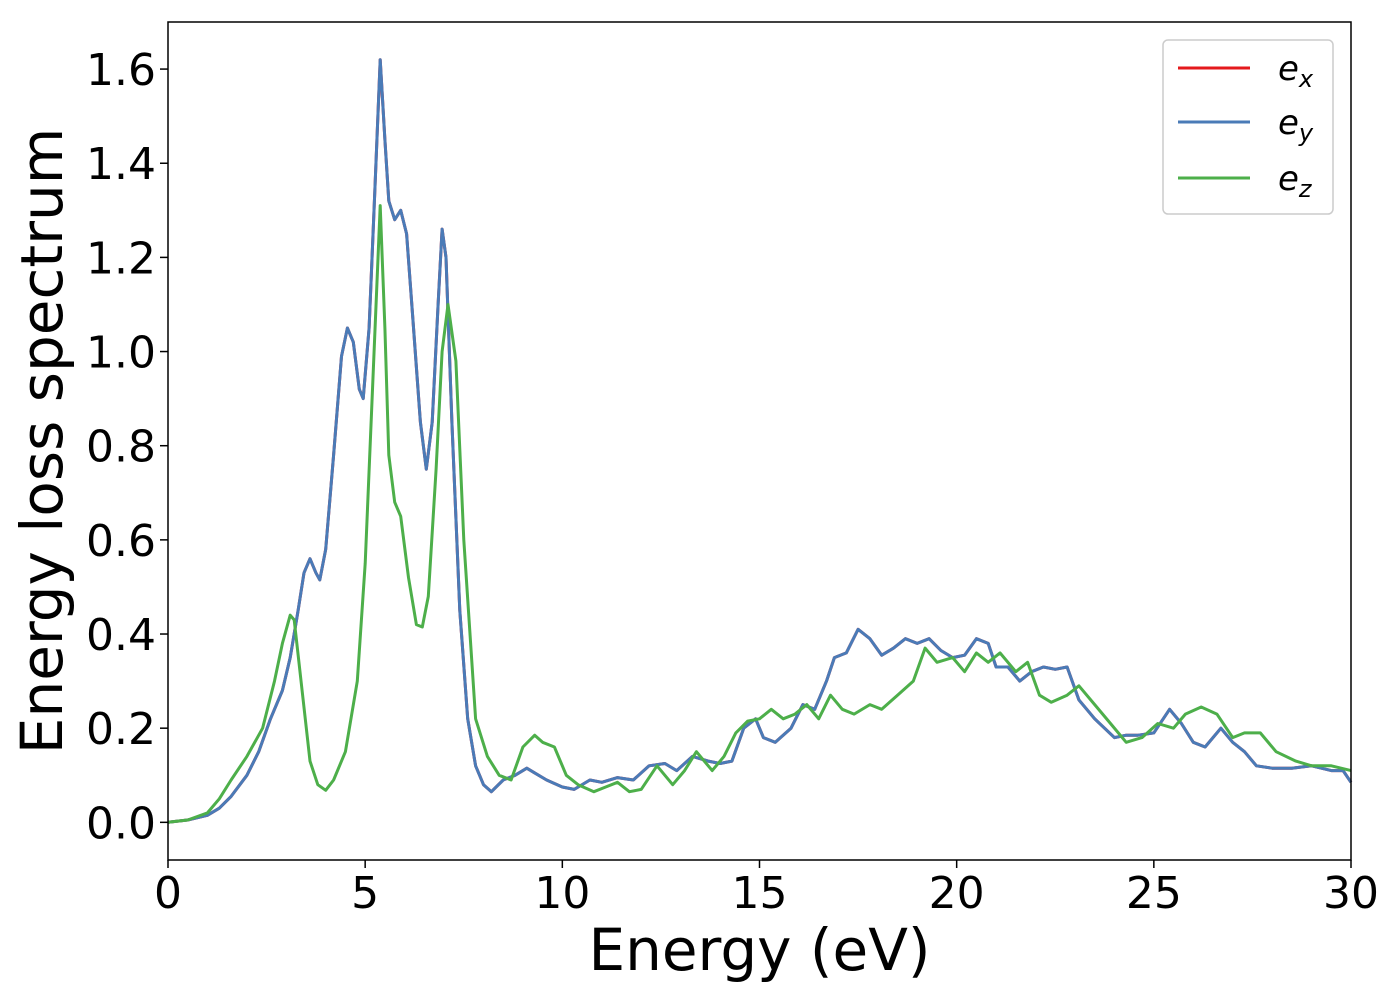 The width and height of the screenshot is (1400, 1000). Describe the element at coordinates (1288, 179) in the screenshot. I see `legend-label-e-z-base: e` at that location.